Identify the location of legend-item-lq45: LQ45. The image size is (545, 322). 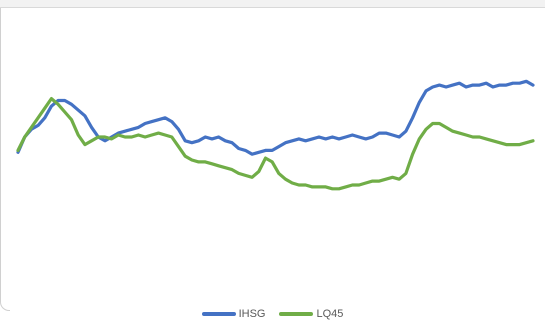
(311, 314).